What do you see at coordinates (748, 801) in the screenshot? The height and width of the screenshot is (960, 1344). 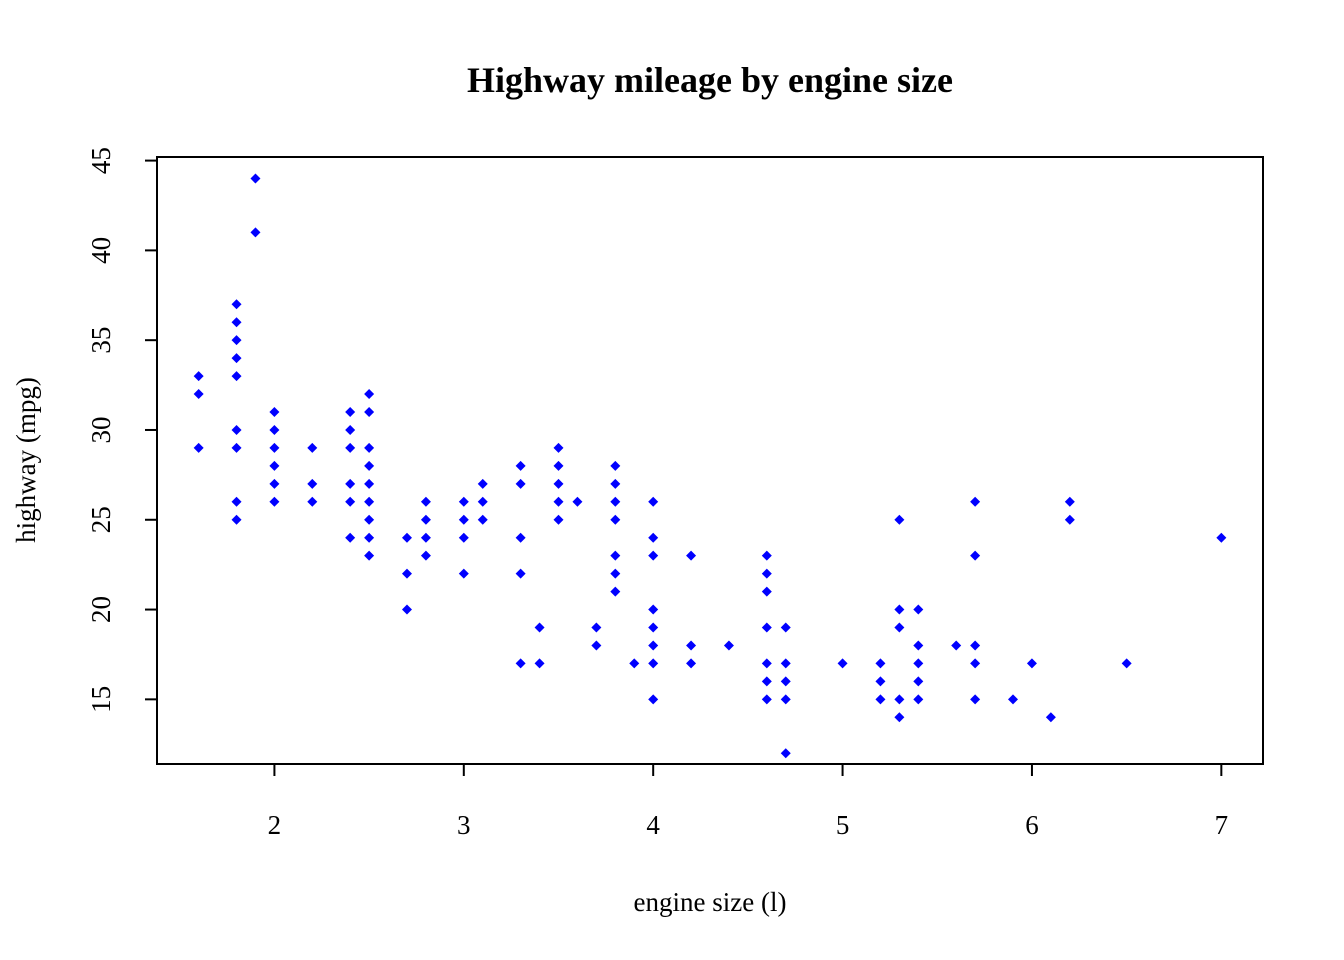 I see `x-axis: 2 3 4 5 6 7` at bounding box center [748, 801].